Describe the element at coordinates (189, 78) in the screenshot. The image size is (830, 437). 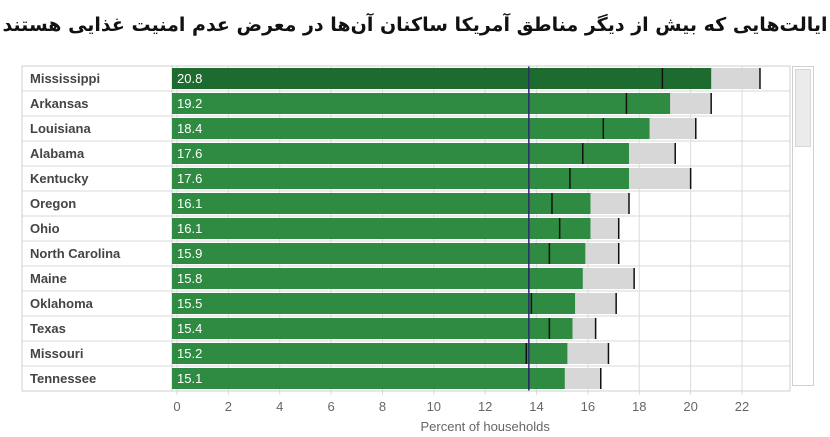
I see `value-label: 20.8` at that location.